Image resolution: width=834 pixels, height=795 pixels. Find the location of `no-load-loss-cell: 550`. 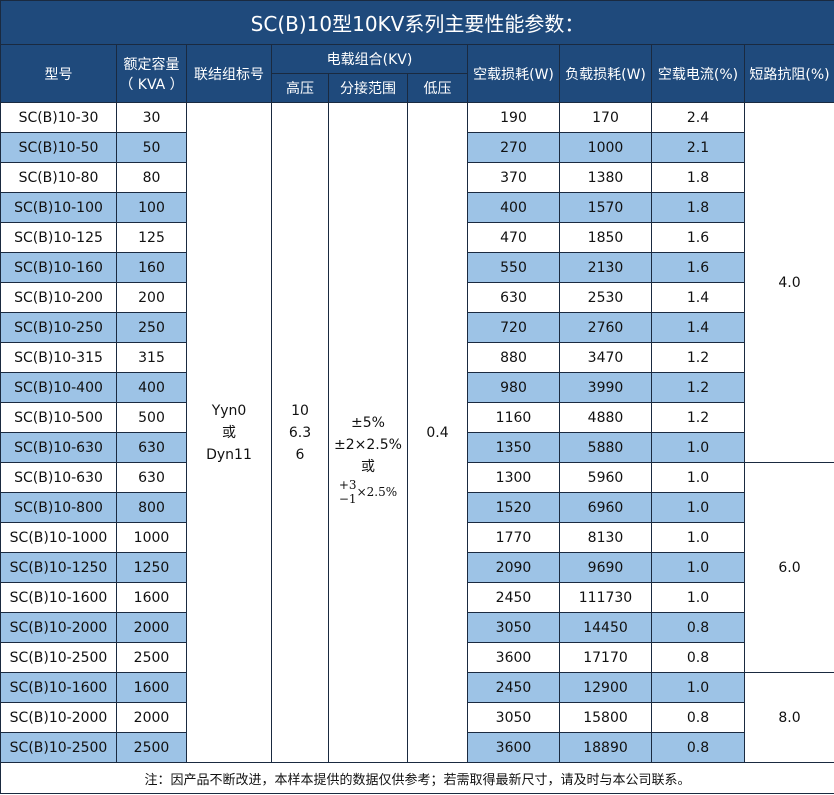

no-load-loss-cell: 550 is located at coordinates (513, 267).